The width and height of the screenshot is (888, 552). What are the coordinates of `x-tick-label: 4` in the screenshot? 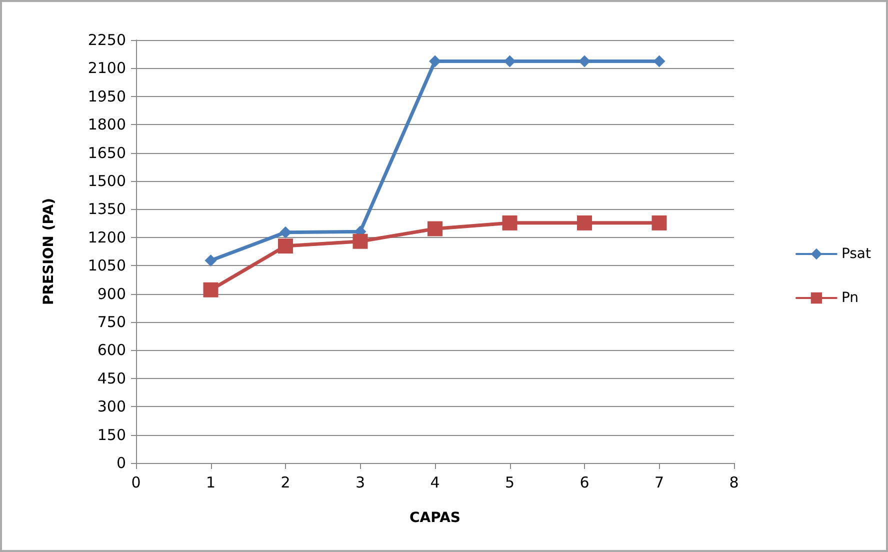 It's located at (435, 483).